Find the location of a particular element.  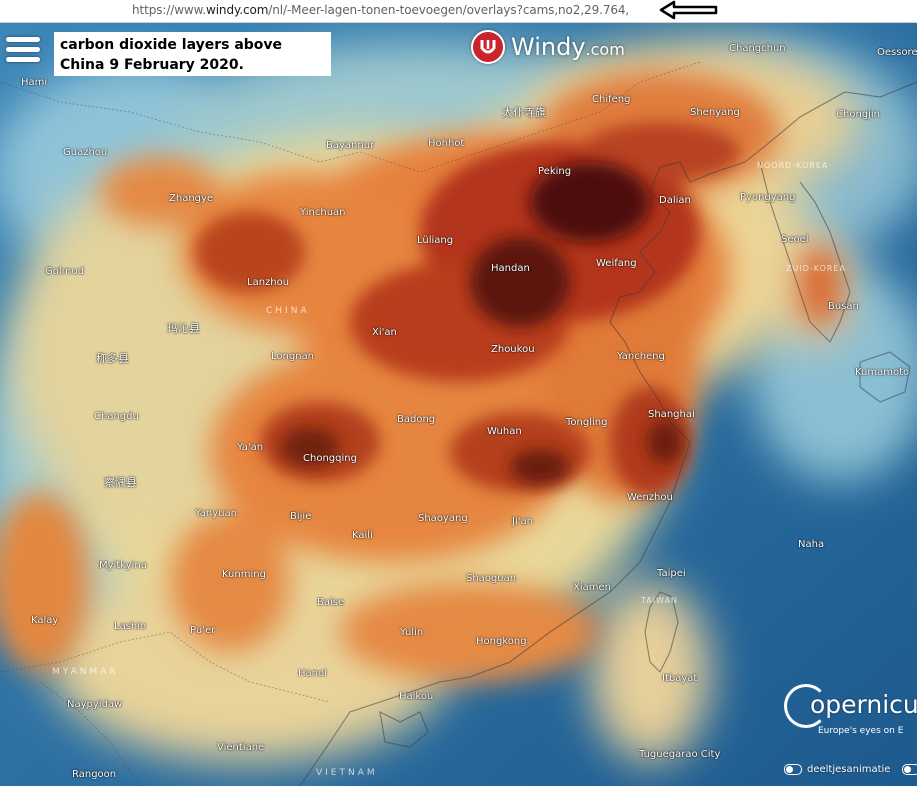

city-label: Hongkong is located at coordinates (501, 641).